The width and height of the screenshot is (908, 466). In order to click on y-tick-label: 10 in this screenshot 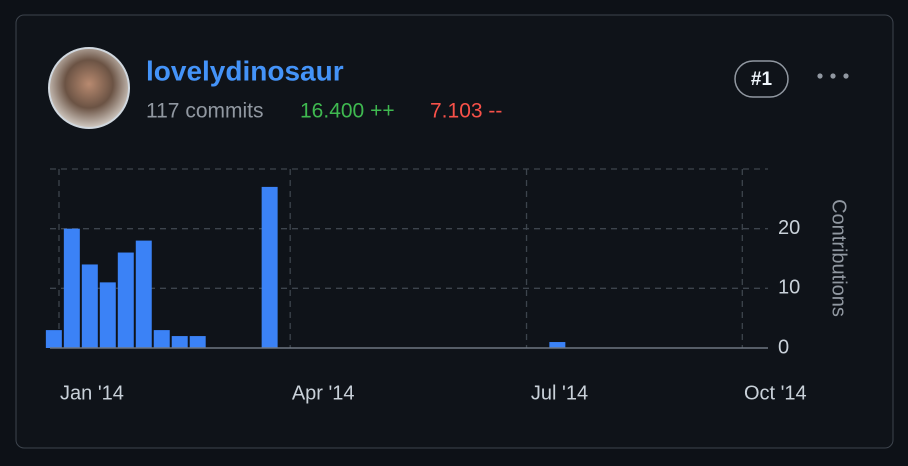, I will do `click(789, 288)`.